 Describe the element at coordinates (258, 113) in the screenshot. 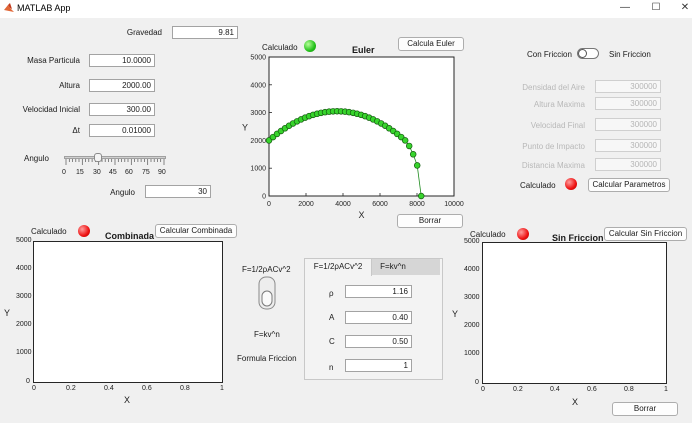

I see `euler-ytick-label: 3000` at that location.